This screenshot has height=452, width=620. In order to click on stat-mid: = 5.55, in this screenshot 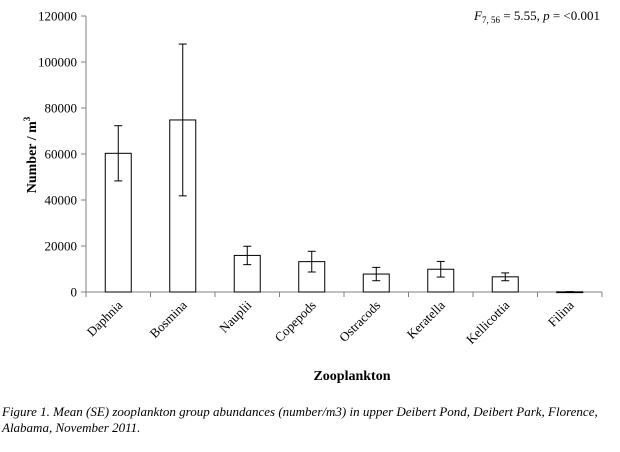, I will do `click(521, 15)`.